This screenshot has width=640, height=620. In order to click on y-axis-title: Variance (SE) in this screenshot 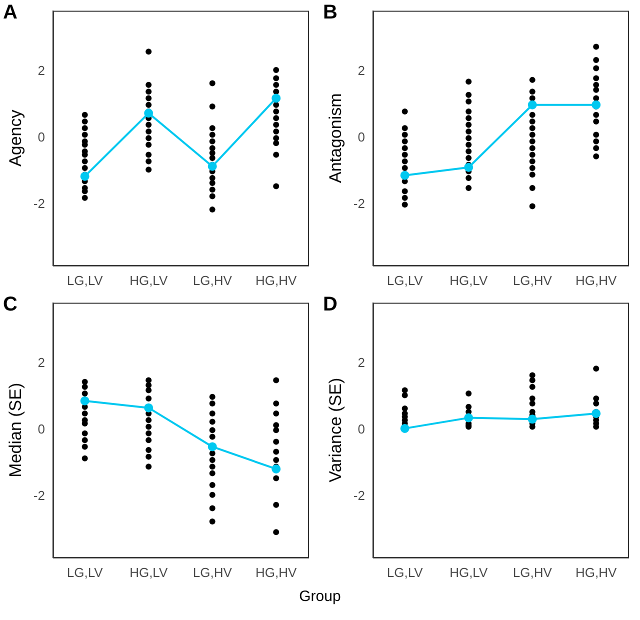, I will do `click(335, 430)`.